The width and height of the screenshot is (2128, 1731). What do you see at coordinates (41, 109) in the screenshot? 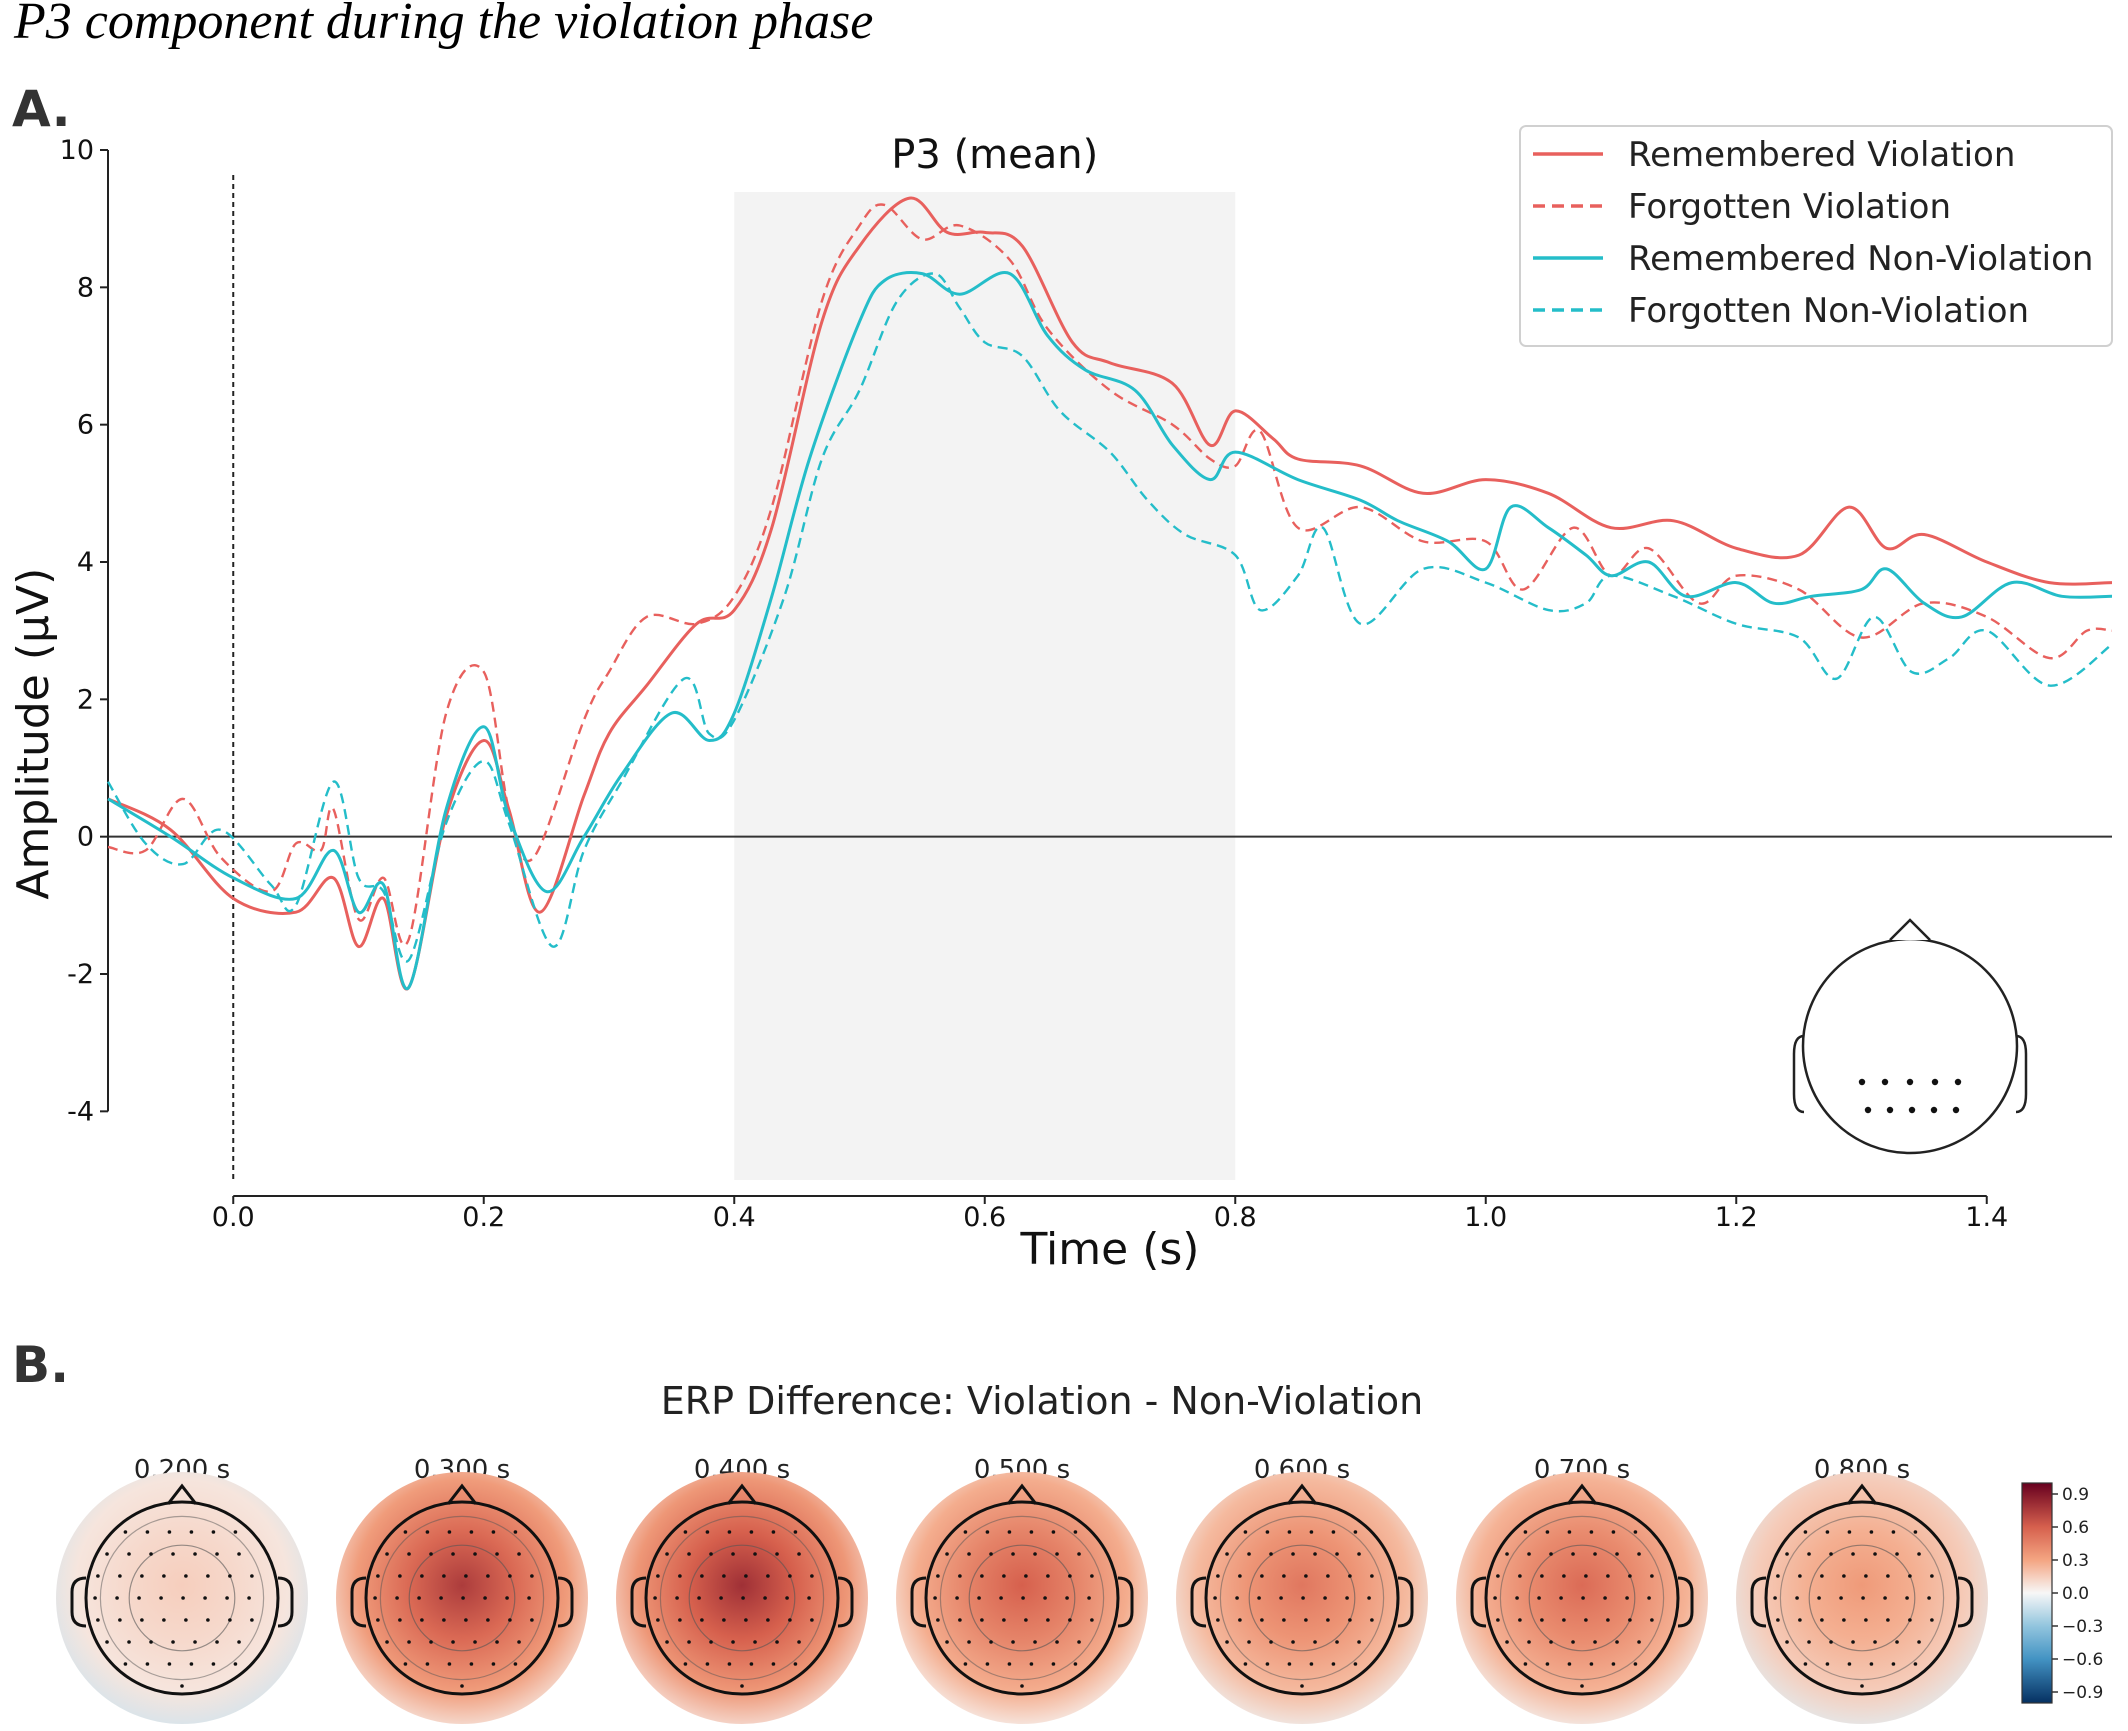
I see `panel-a-letter: A.` at bounding box center [41, 109].